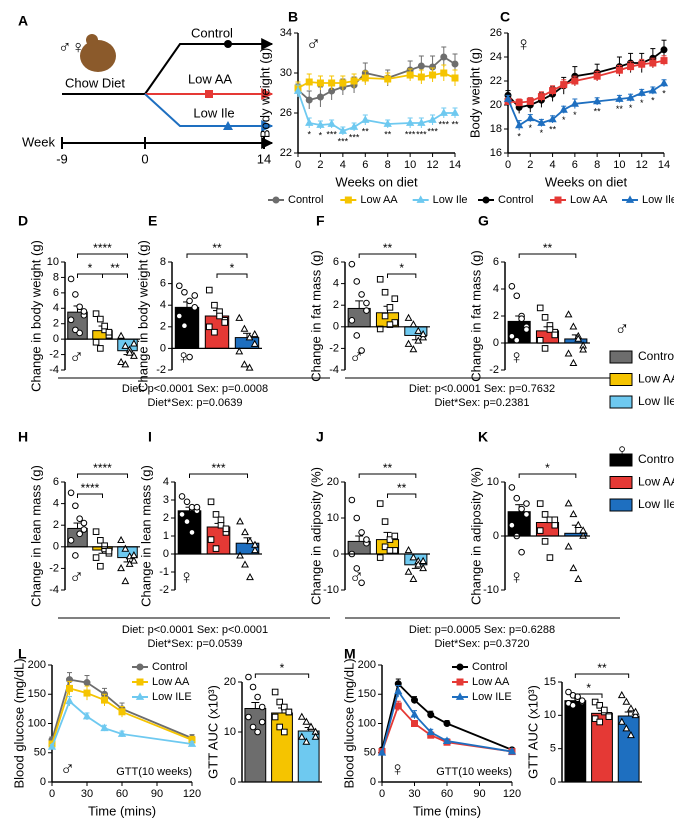 Image resolution: width=674 pixels, height=836 pixels. What do you see at coordinates (122, 810) in the screenshot?
I see `x-axis-label: Time (mins)` at bounding box center [122, 810].